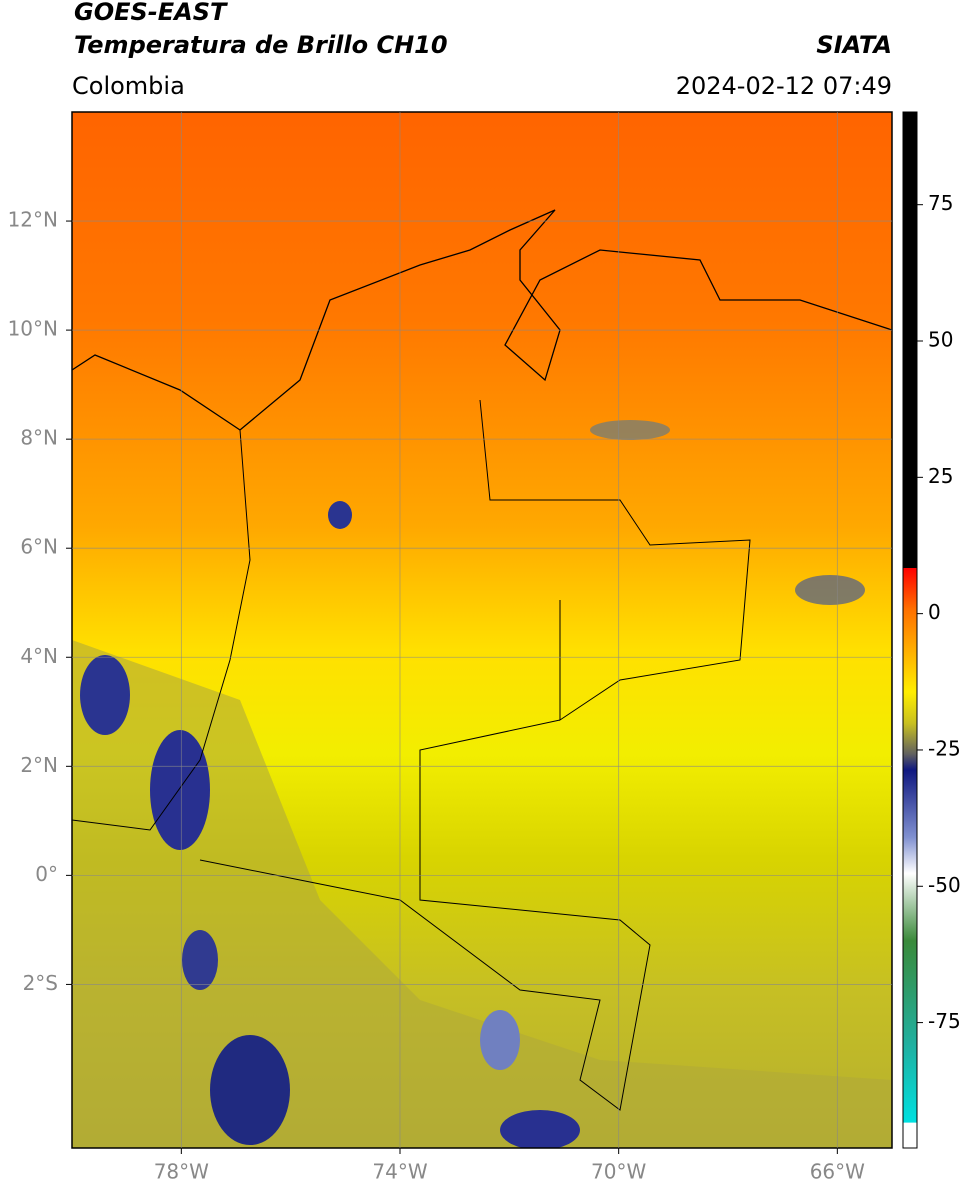 The width and height of the screenshot is (966, 1190). I want to click on colorbar-tick-label: -25, so click(944, 748).